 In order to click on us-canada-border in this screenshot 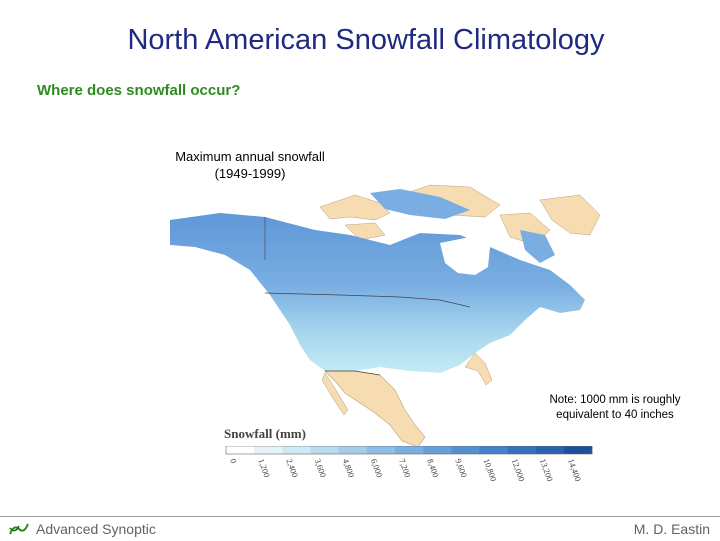, I will do `click(367, 300)`.